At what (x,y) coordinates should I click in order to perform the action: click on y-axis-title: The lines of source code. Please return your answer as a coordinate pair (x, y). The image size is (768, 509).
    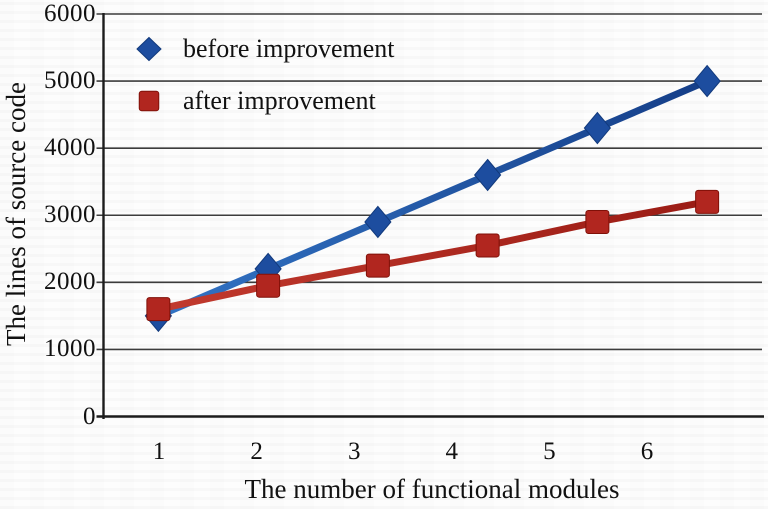
    Looking at the image, I should click on (16, 214).